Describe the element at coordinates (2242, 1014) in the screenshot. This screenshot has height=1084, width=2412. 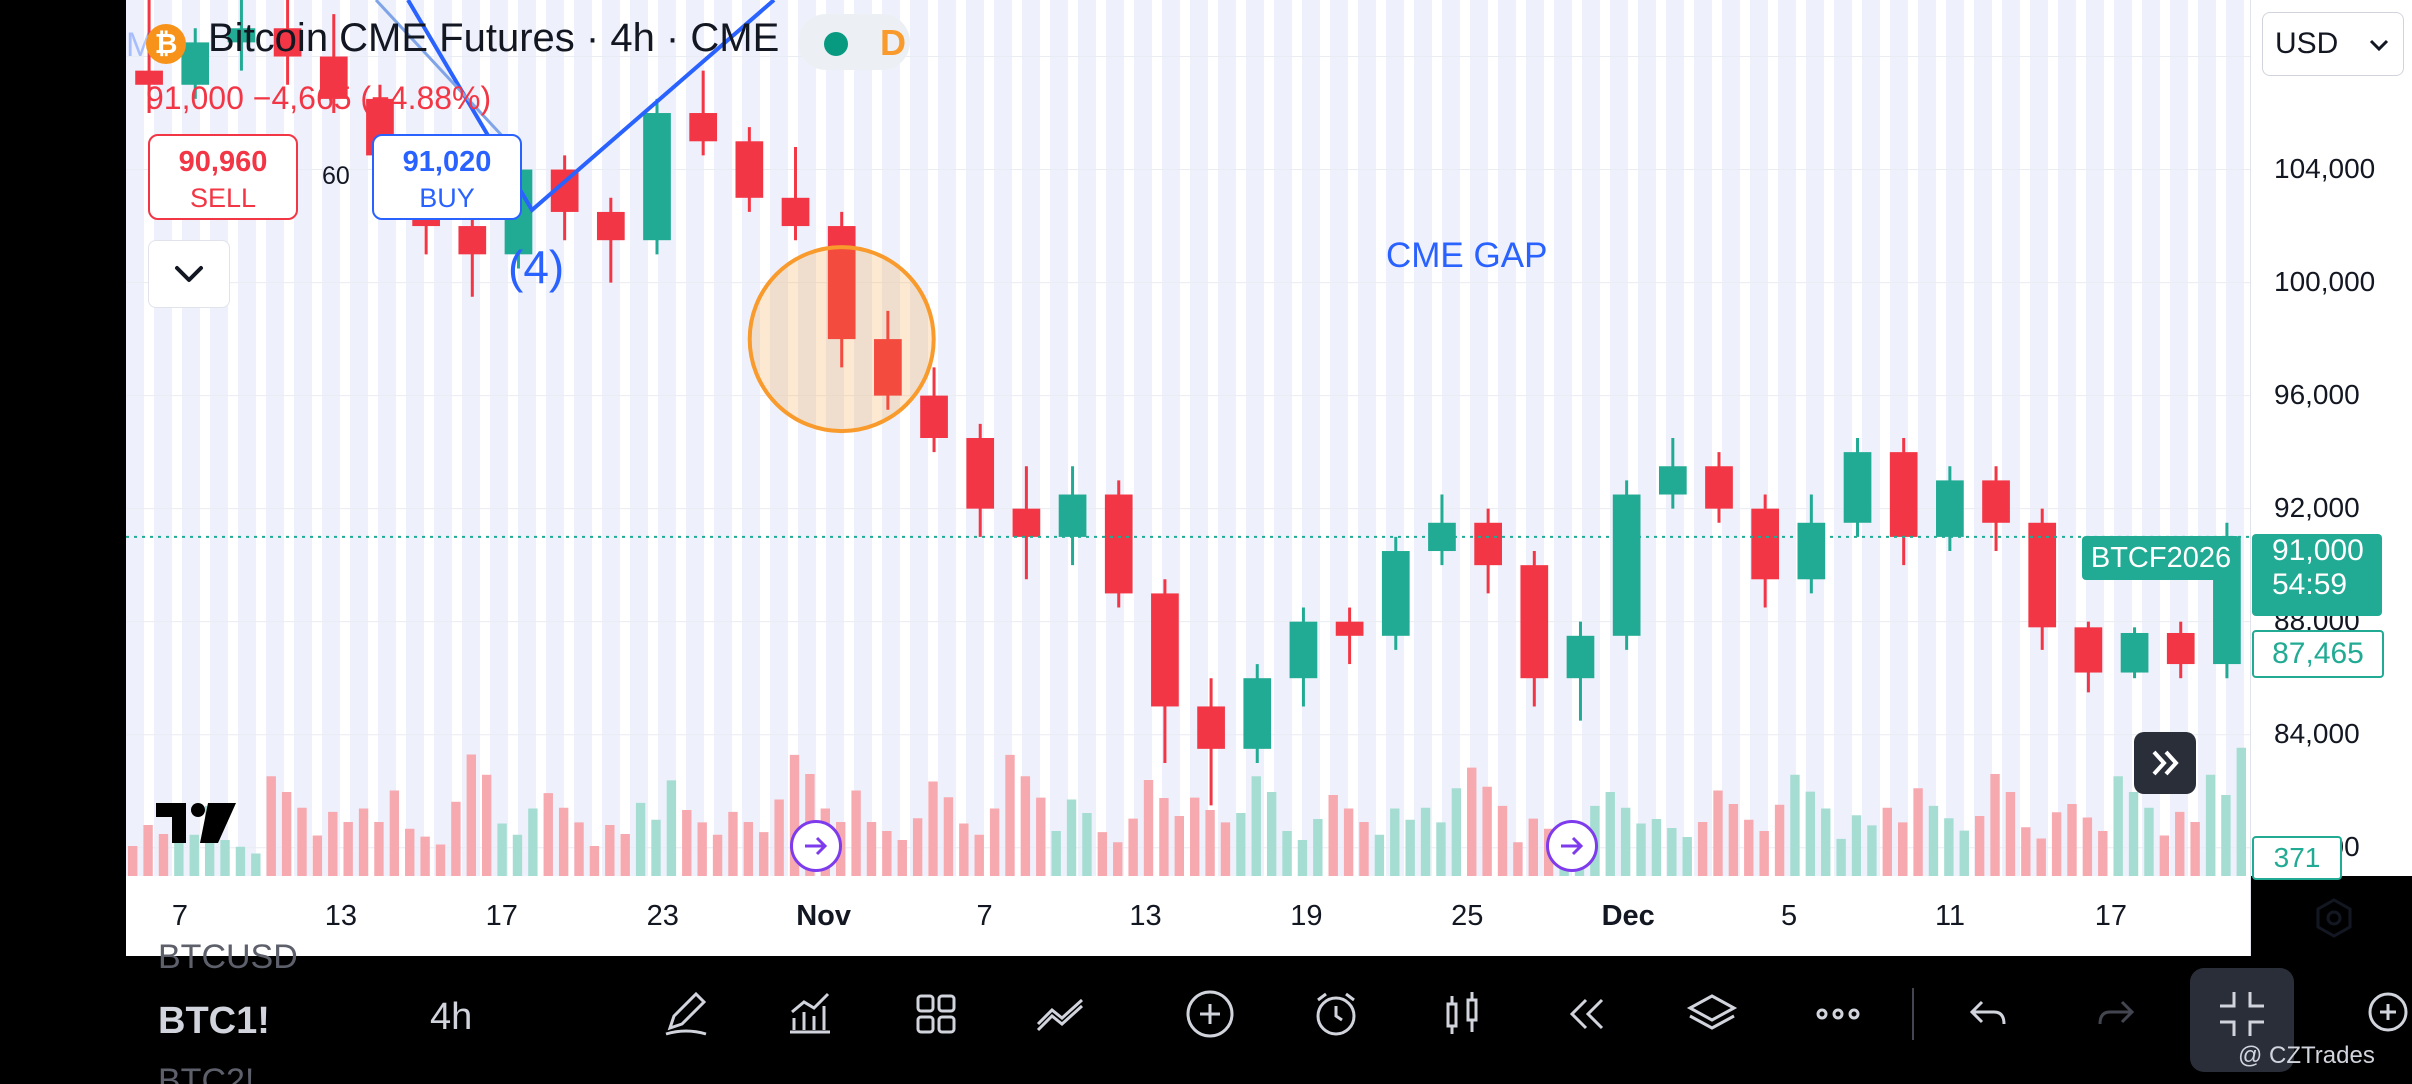
I see `fullscreen-exit-icon` at that location.